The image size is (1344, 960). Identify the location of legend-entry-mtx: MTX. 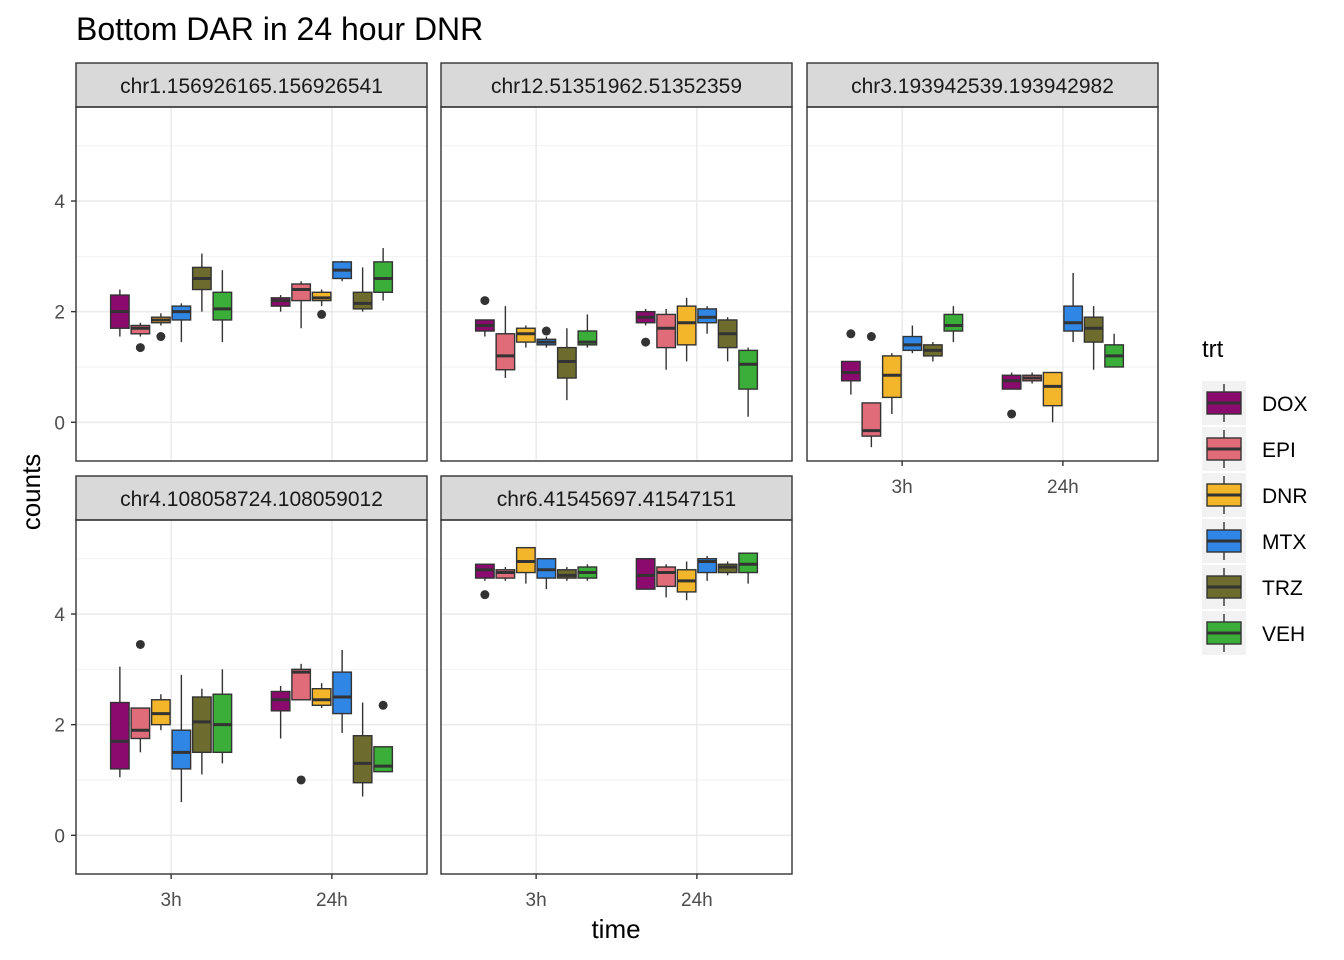
(1254, 541).